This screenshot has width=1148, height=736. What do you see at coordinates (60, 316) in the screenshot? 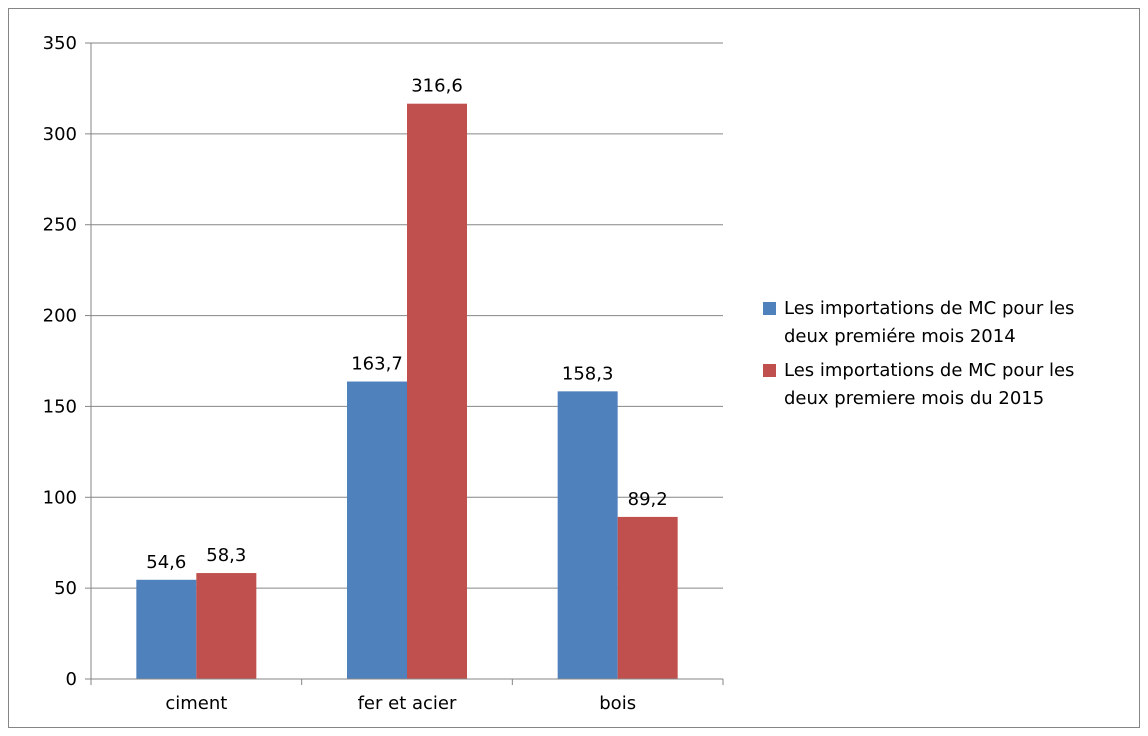
I see `y-tick-label: 200` at bounding box center [60, 316].